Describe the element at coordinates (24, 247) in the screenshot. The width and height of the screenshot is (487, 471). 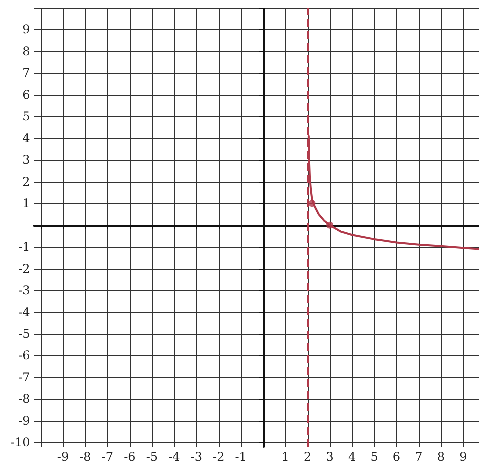
I see `y-tick-label: -1` at that location.